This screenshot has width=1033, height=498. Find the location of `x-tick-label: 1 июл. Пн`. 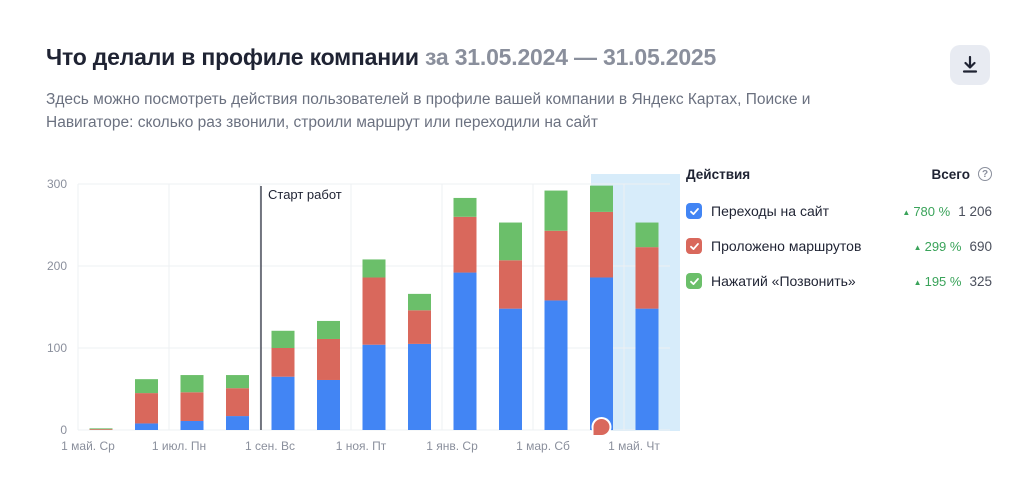

x-tick-label: 1 июл. Пн is located at coordinates (179, 446).